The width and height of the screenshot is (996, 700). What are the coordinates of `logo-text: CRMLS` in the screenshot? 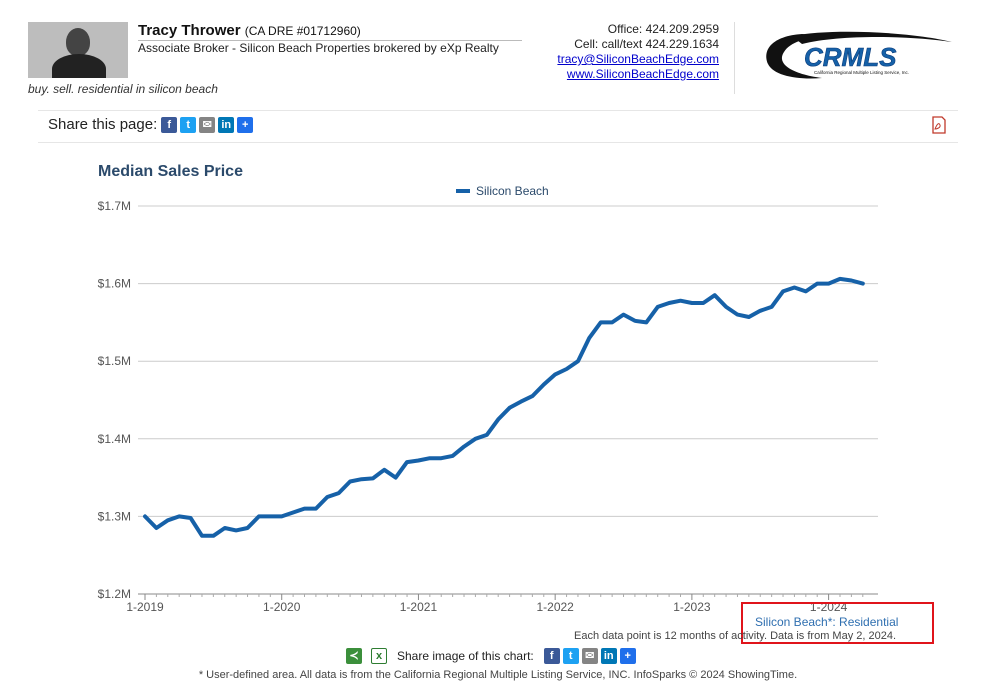 It's located at (850, 57).